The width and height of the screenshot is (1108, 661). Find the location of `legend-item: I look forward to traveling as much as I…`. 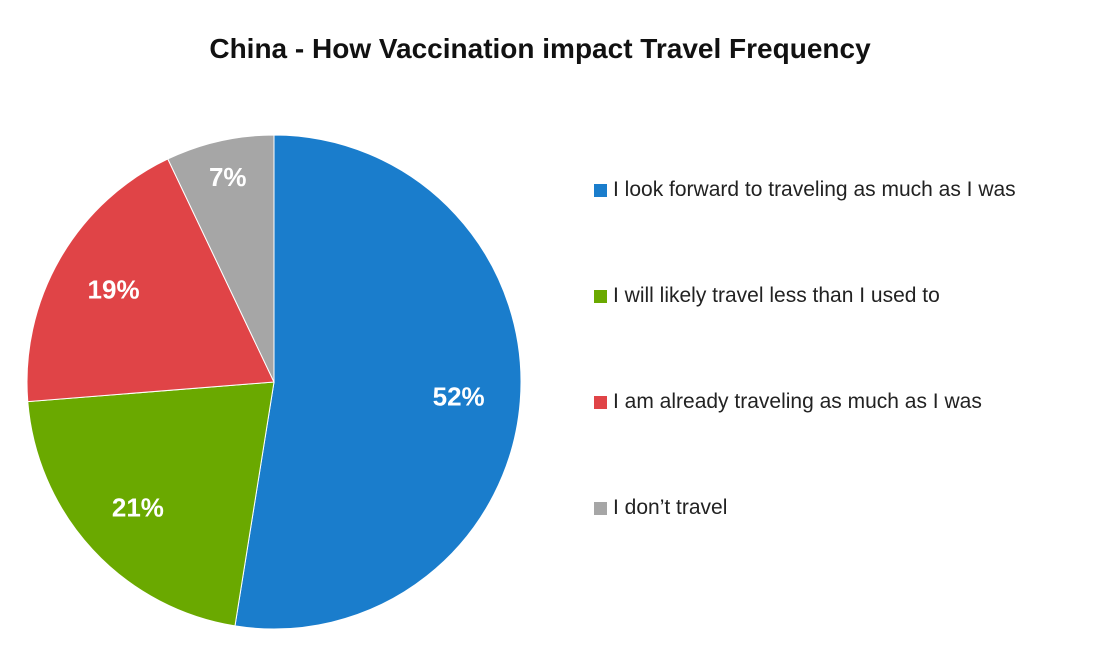

legend-item: I look forward to traveling as much as I… is located at coordinates (805, 225).